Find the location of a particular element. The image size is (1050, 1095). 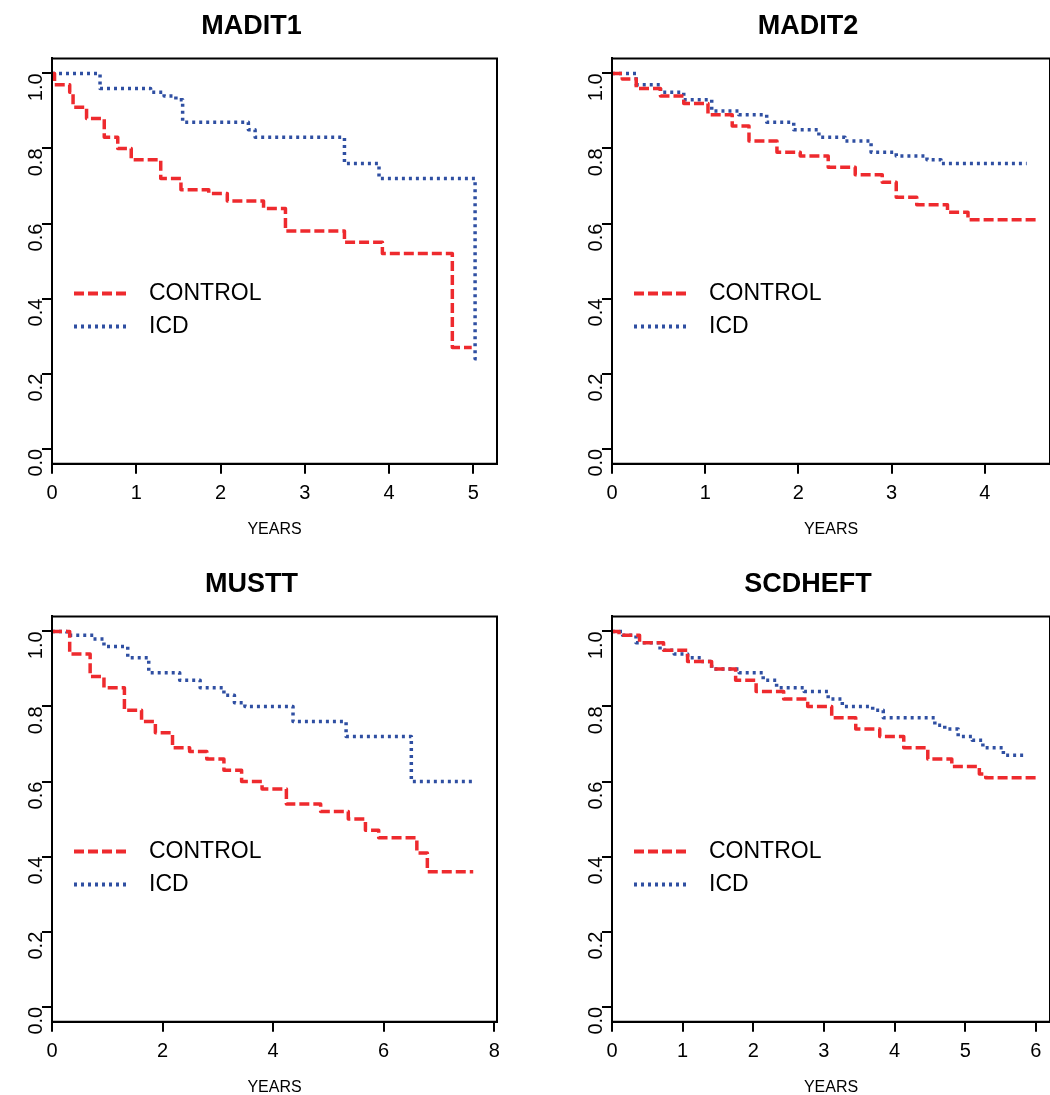

chart-title: SCDHEFT is located at coordinates (808, 582).